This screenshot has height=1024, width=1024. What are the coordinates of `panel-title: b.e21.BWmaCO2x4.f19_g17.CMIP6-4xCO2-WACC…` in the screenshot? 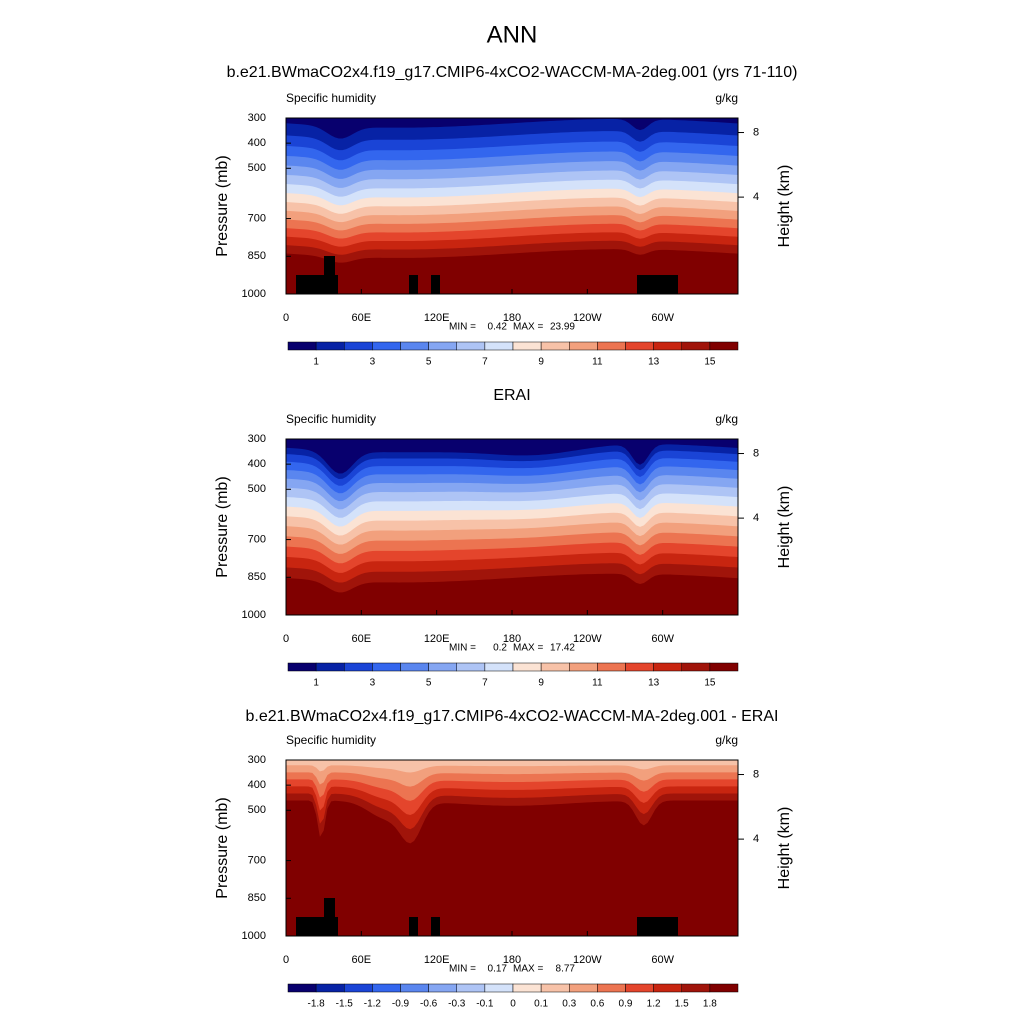 It's located at (512, 716).